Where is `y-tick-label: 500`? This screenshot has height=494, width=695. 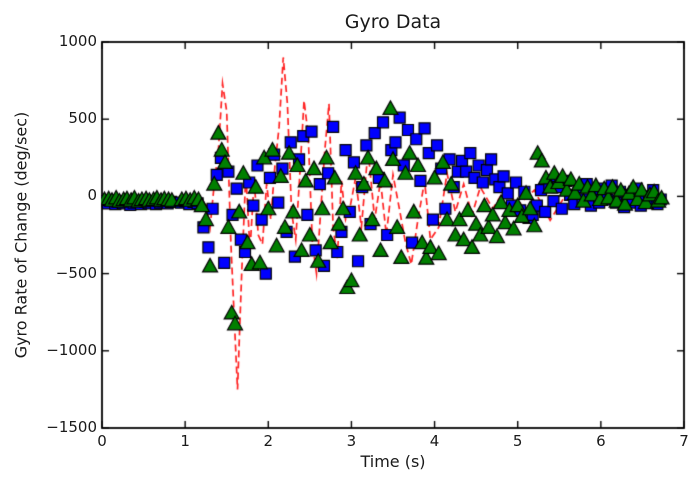 y-tick-label: 500 is located at coordinates (82, 118).